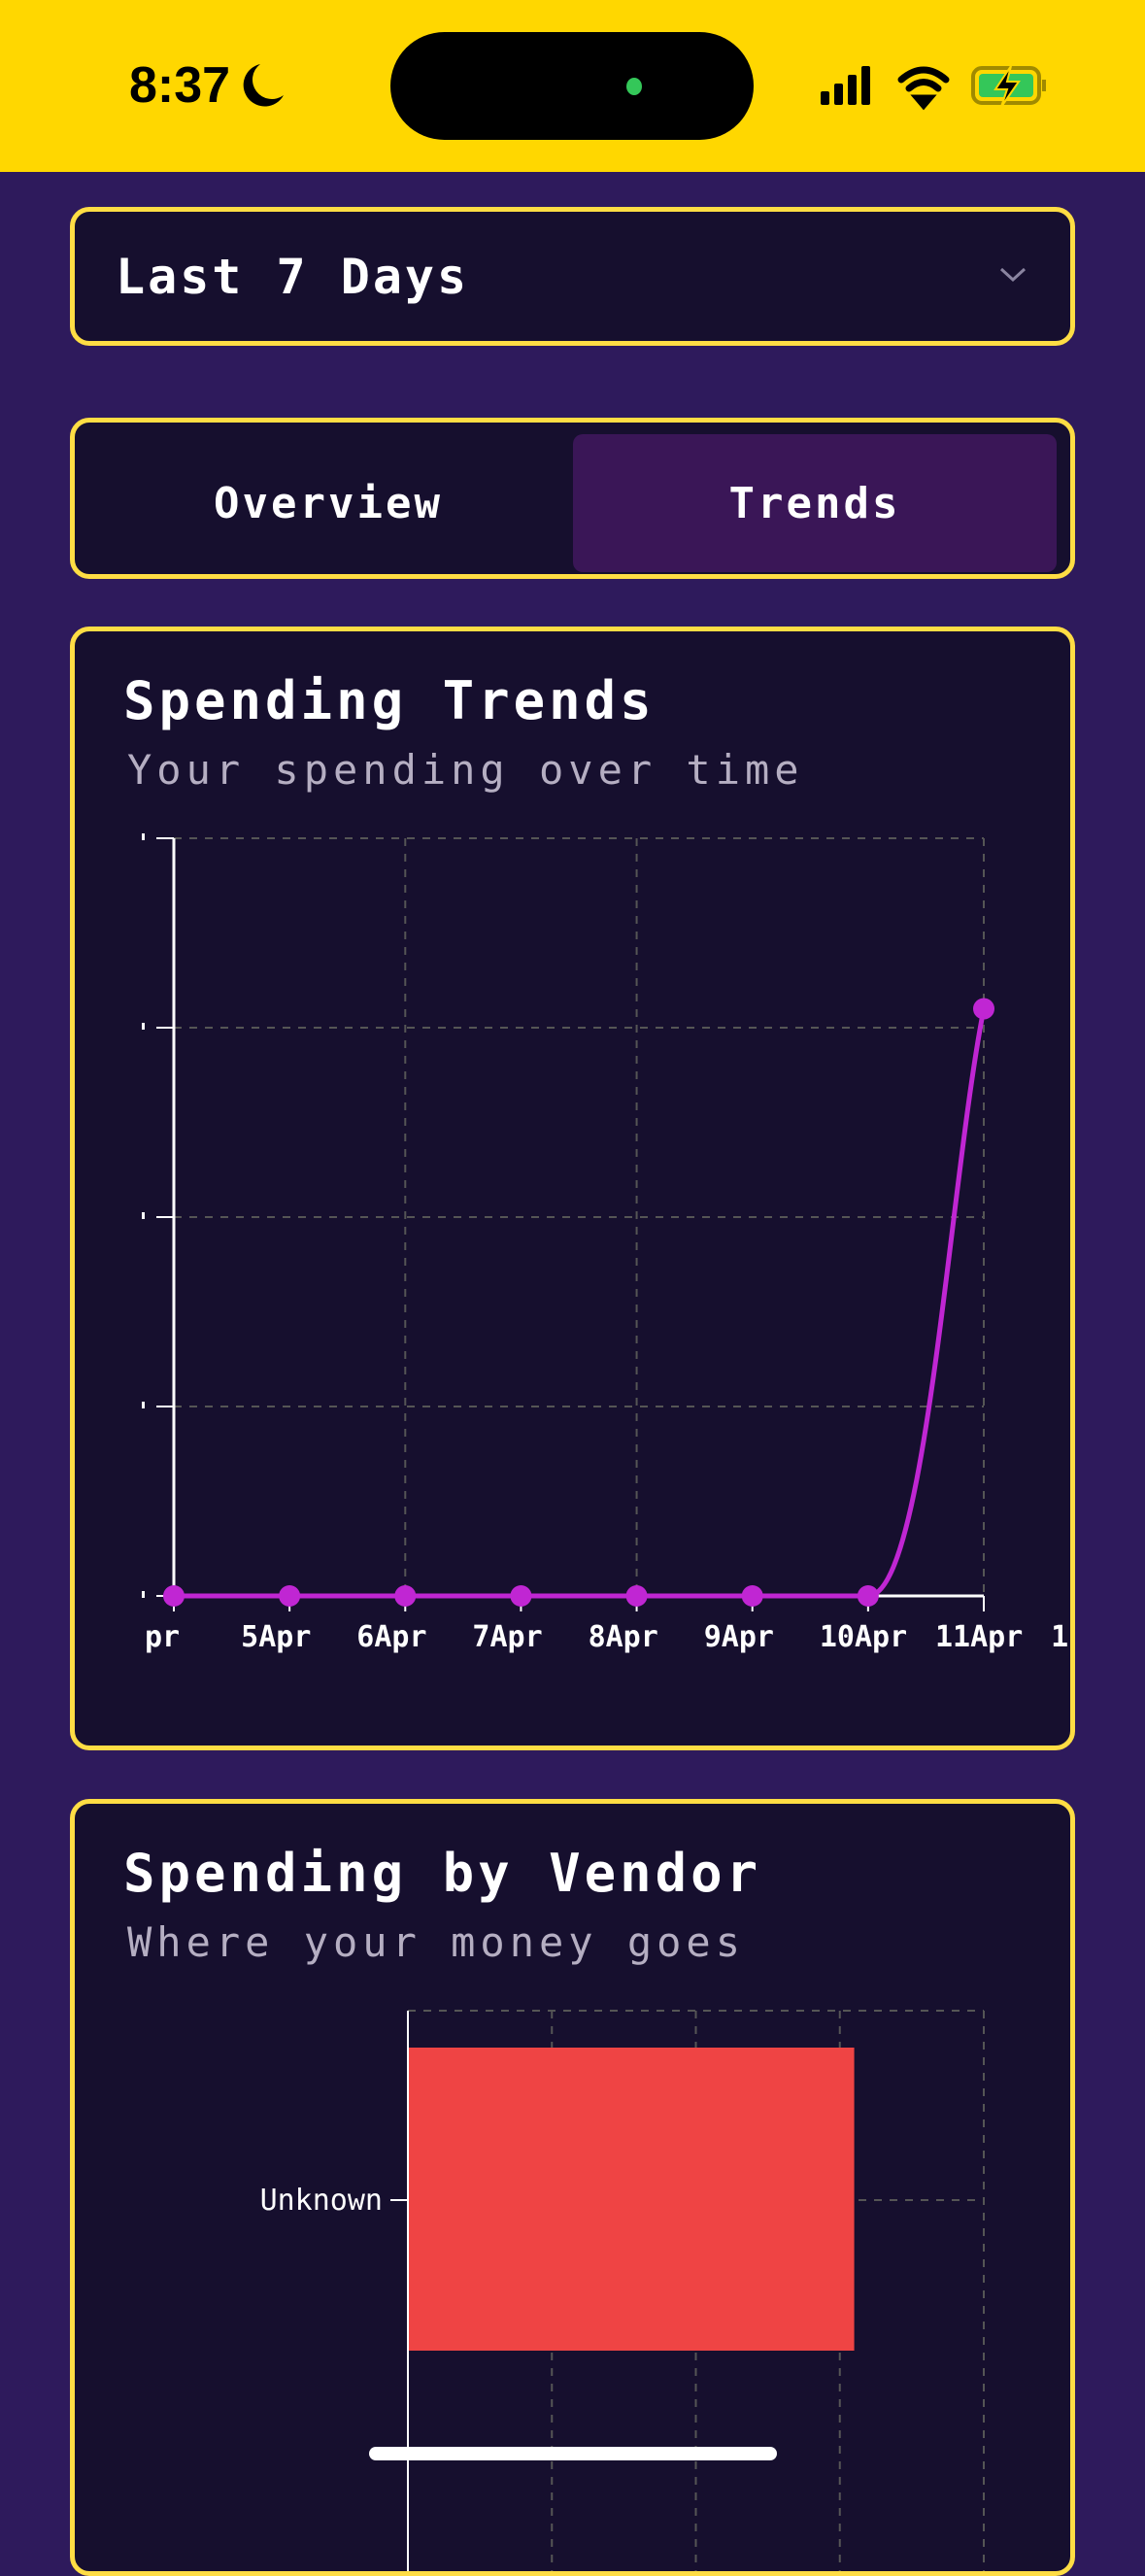 Image resolution: width=1145 pixels, height=2576 pixels. Describe the element at coordinates (623, 1637) in the screenshot. I see `x-tick-label: 8Apr` at that location.